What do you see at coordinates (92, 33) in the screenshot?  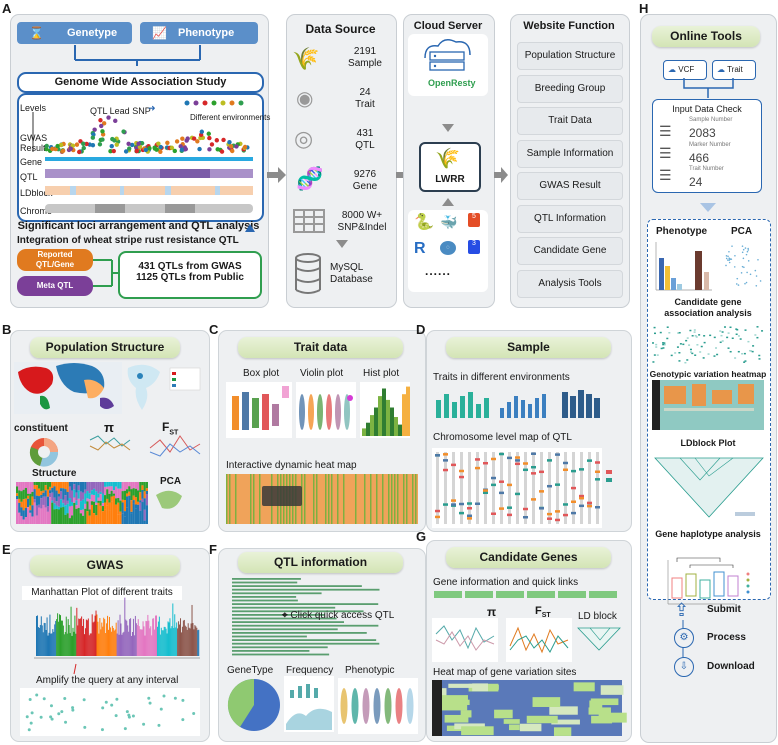 I see `genotype-label: Genetype` at bounding box center [92, 33].